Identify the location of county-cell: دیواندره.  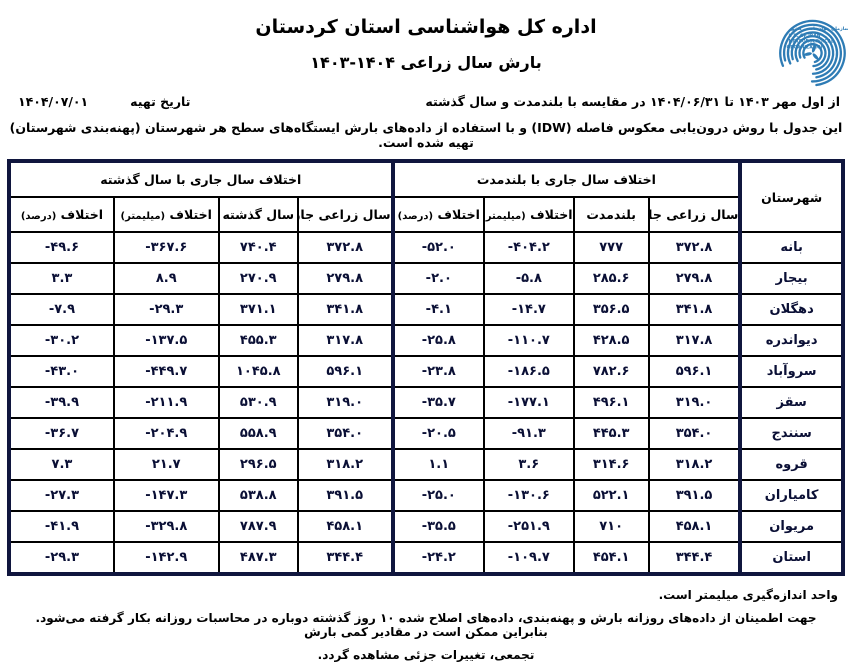
(791, 340).